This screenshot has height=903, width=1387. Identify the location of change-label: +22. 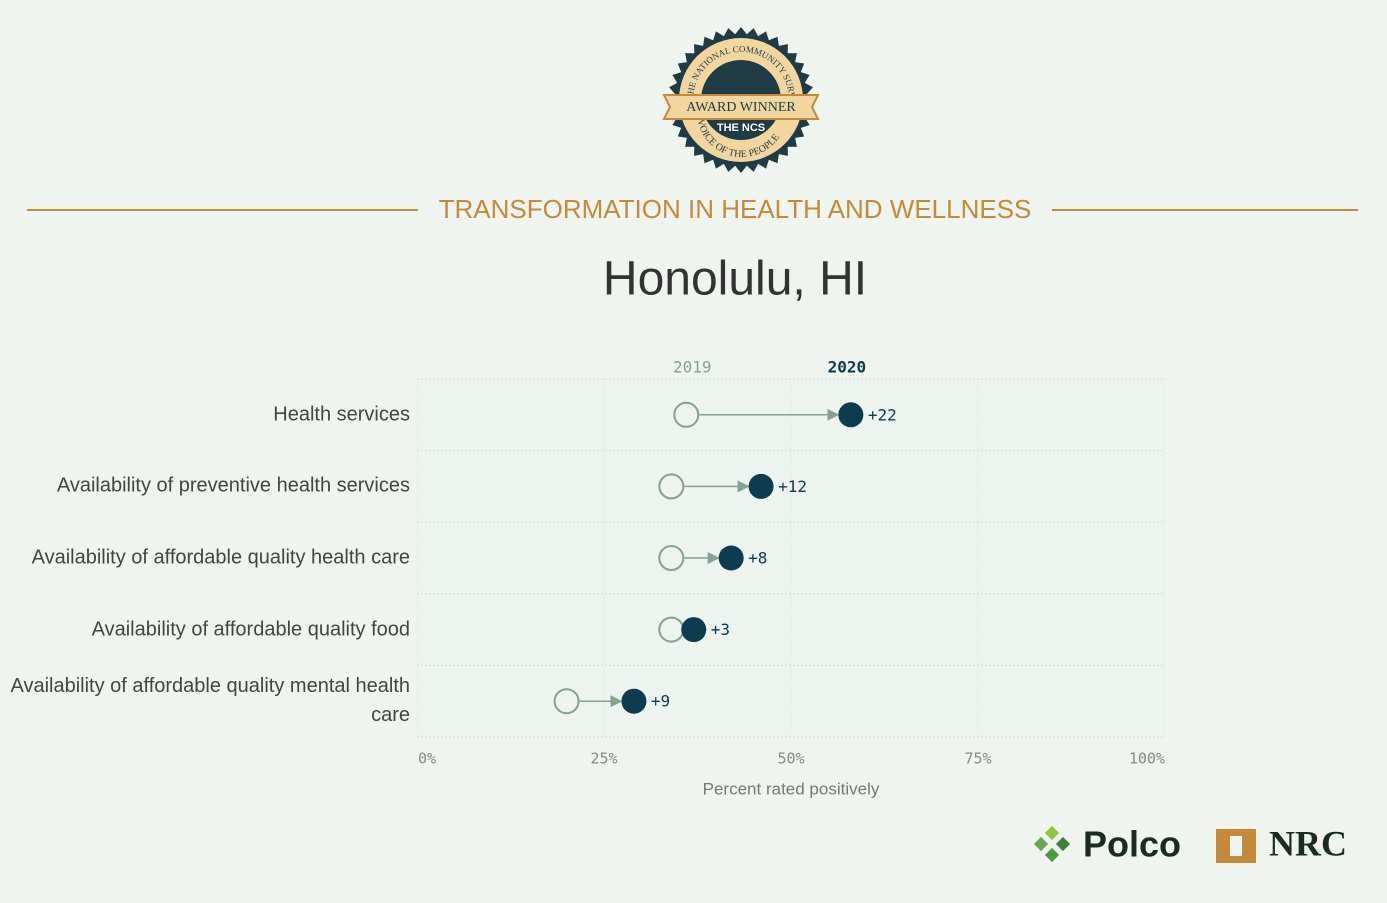
(882, 414).